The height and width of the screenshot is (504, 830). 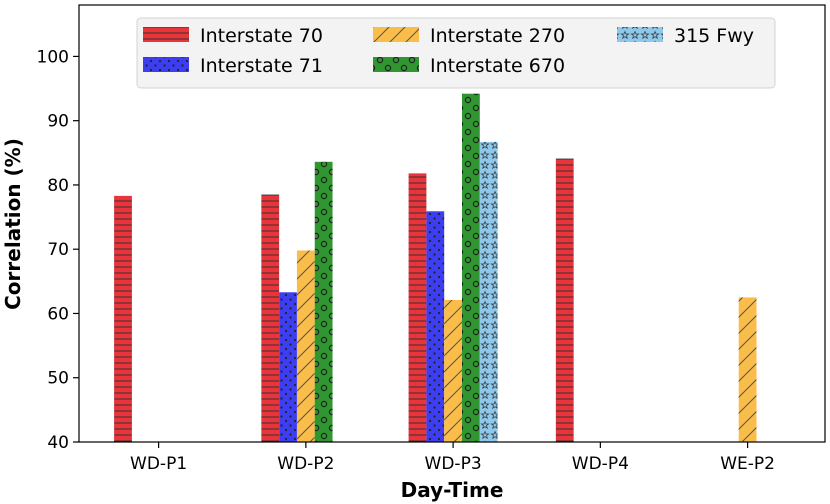 What do you see at coordinates (497, 66) in the screenshot?
I see `legend-label: Interstate 670` at bounding box center [497, 66].